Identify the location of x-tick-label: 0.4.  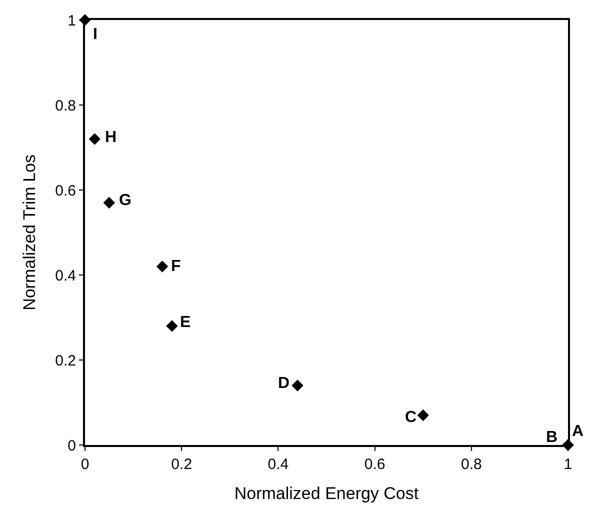
(278, 464).